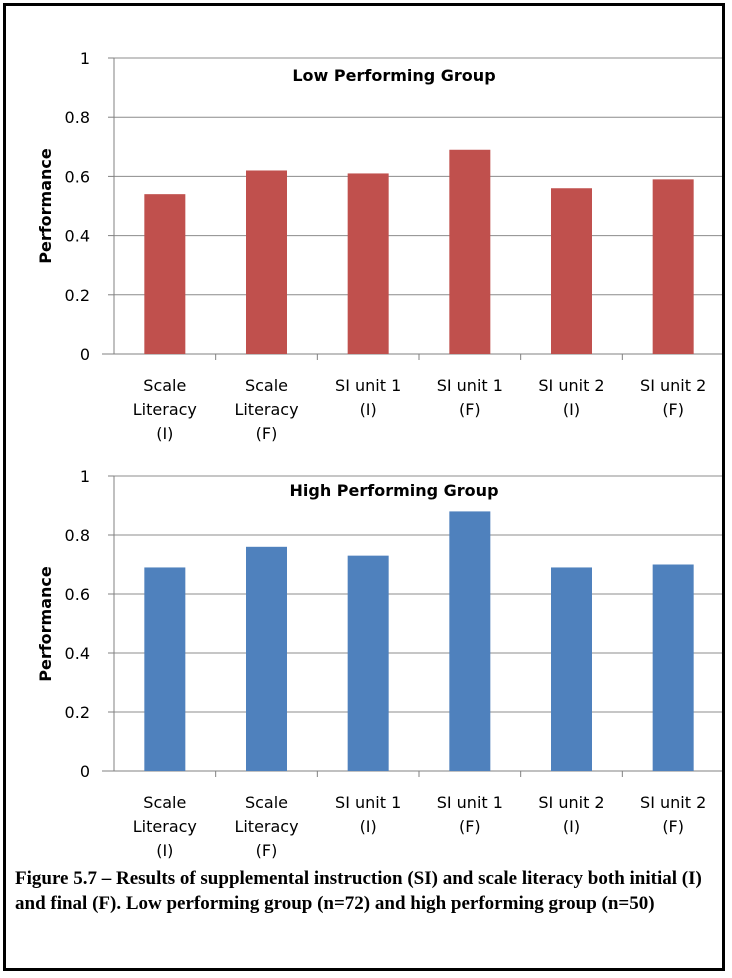 Image resolution: width=732 pixels, height=978 pixels. What do you see at coordinates (393, 490) in the screenshot?
I see `chart-title: High Performing Group` at bounding box center [393, 490].